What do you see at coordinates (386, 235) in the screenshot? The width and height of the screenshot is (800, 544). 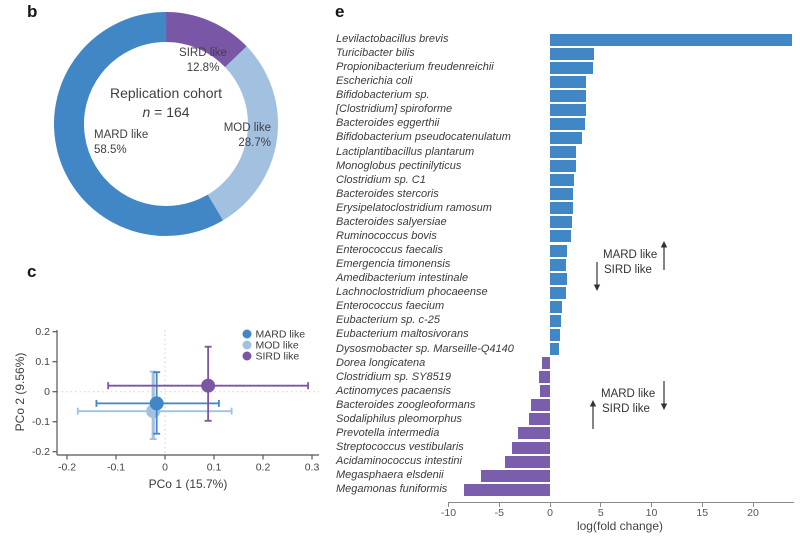 I see `species-label: Ruminococcus bovis` at bounding box center [386, 235].